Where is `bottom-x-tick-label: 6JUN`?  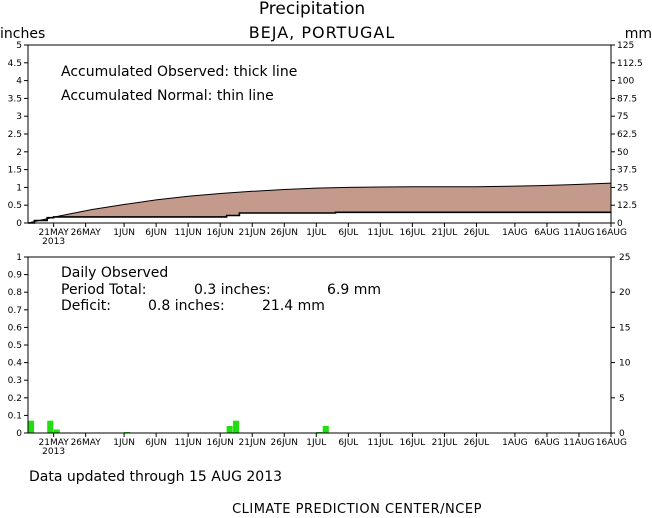 bottom-x-tick-label: 6JUN is located at coordinates (156, 443).